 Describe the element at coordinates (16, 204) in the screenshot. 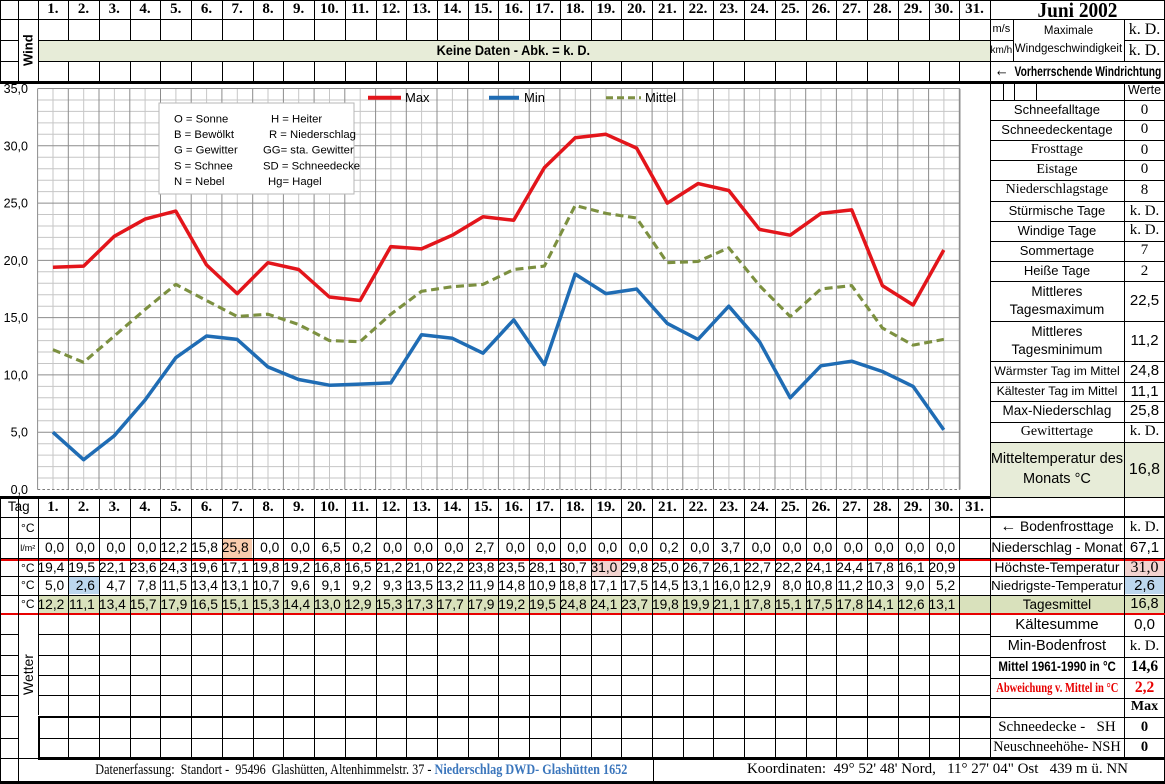

I see `svg-text: 25,0` at that location.